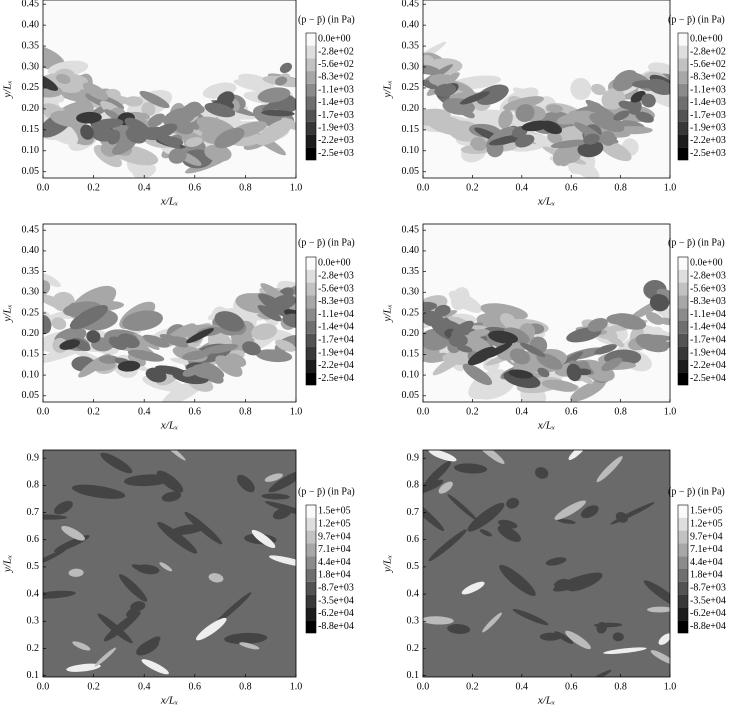  What do you see at coordinates (8, 89) in the screenshot?
I see `y-axis-label: y/Lₓ` at bounding box center [8, 89].